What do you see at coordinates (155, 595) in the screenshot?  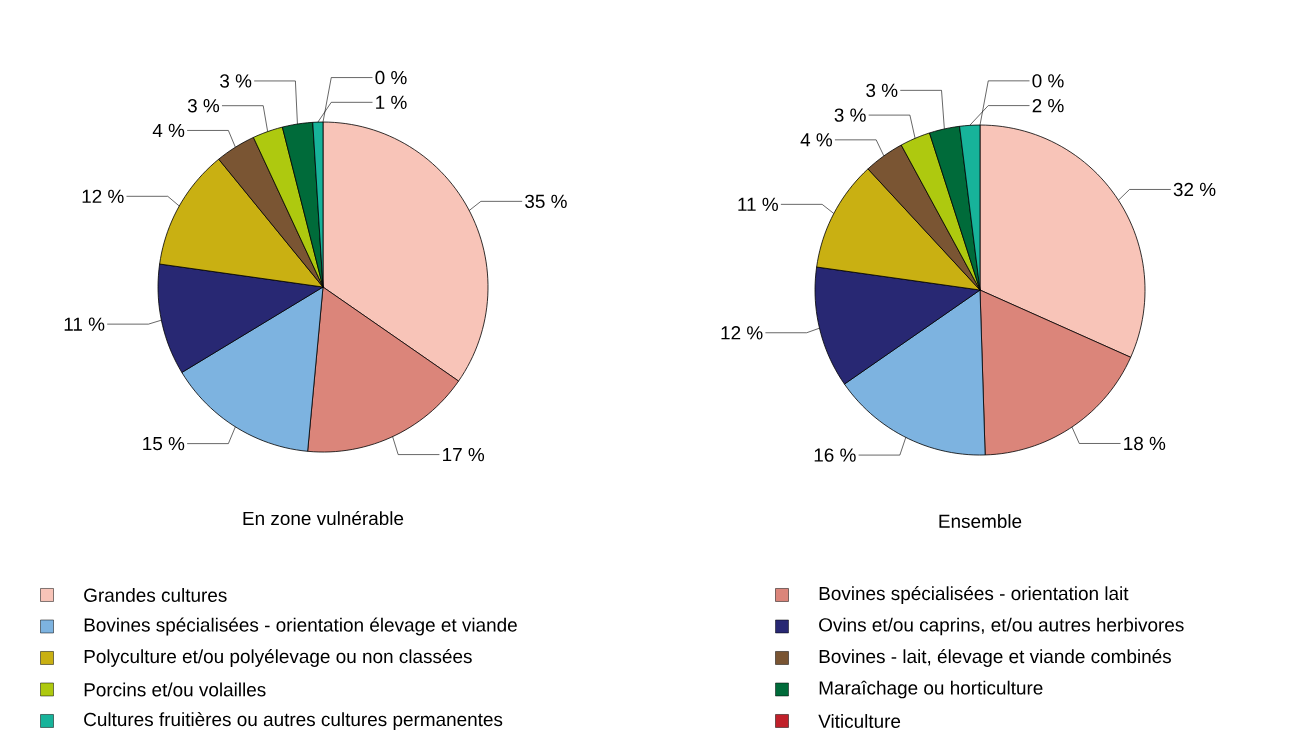 I see `legend-label: Grandes cultures` at bounding box center [155, 595].